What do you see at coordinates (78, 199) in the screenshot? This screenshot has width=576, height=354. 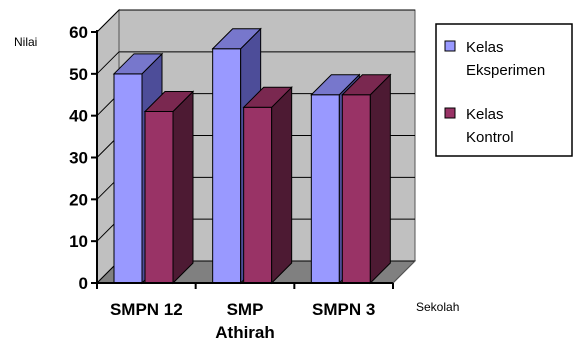 I see `y-tick-label: 20` at bounding box center [78, 199].